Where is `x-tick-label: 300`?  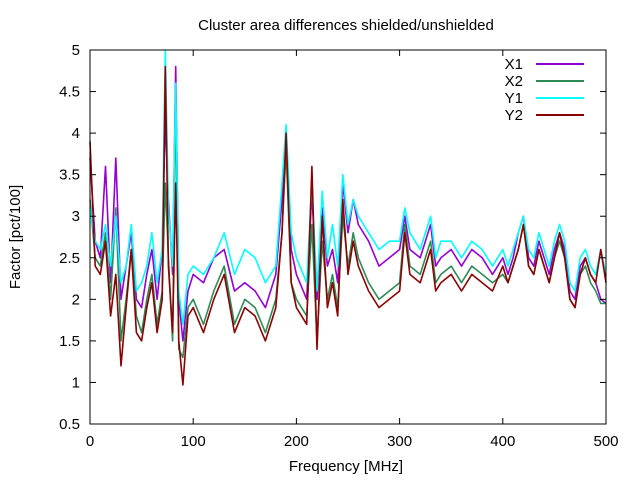
x-tick-label: 300 is located at coordinates (399, 441).